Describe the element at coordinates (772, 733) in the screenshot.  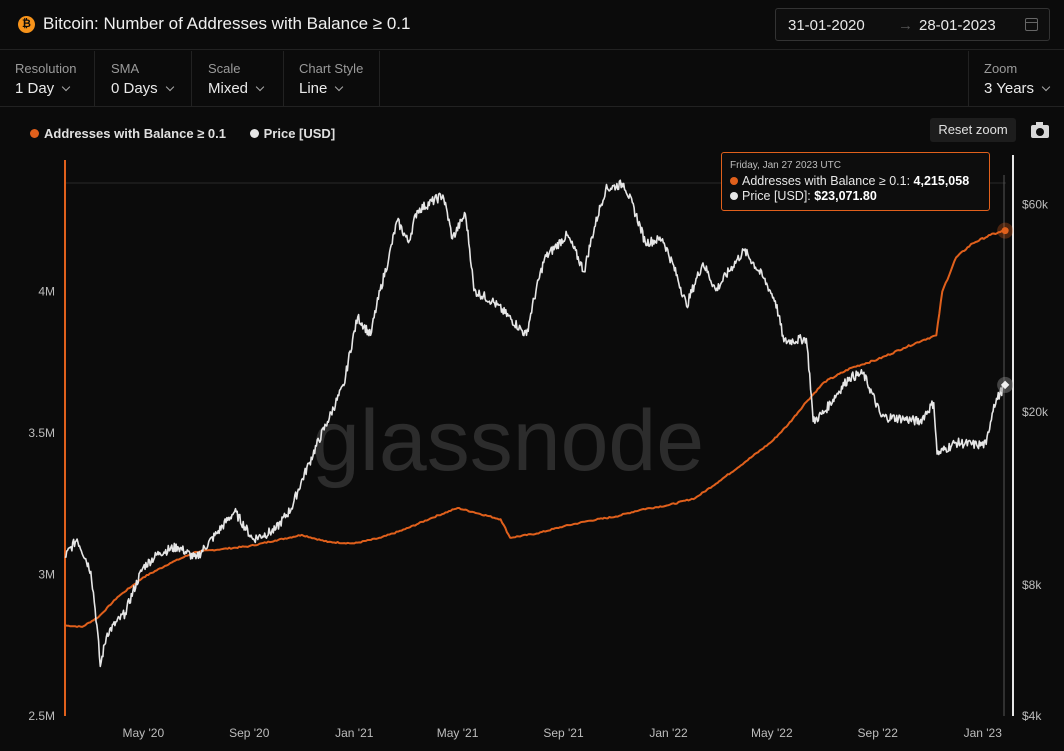
I see `x-axis-tick: May '22` at that location.